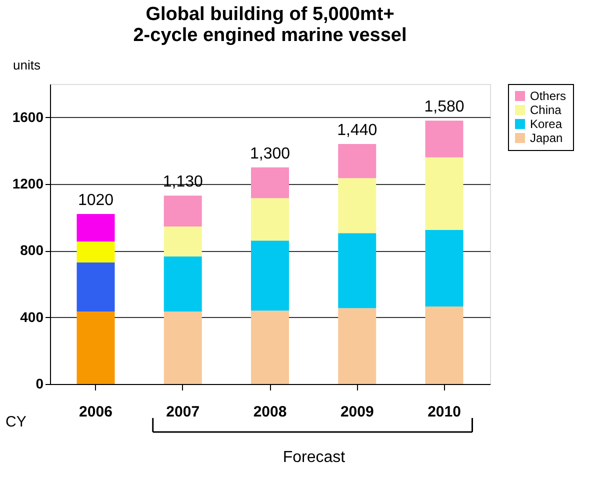 The height and width of the screenshot is (502, 610). What do you see at coordinates (40, 384) in the screenshot?
I see `y-tick-label: 0` at bounding box center [40, 384].